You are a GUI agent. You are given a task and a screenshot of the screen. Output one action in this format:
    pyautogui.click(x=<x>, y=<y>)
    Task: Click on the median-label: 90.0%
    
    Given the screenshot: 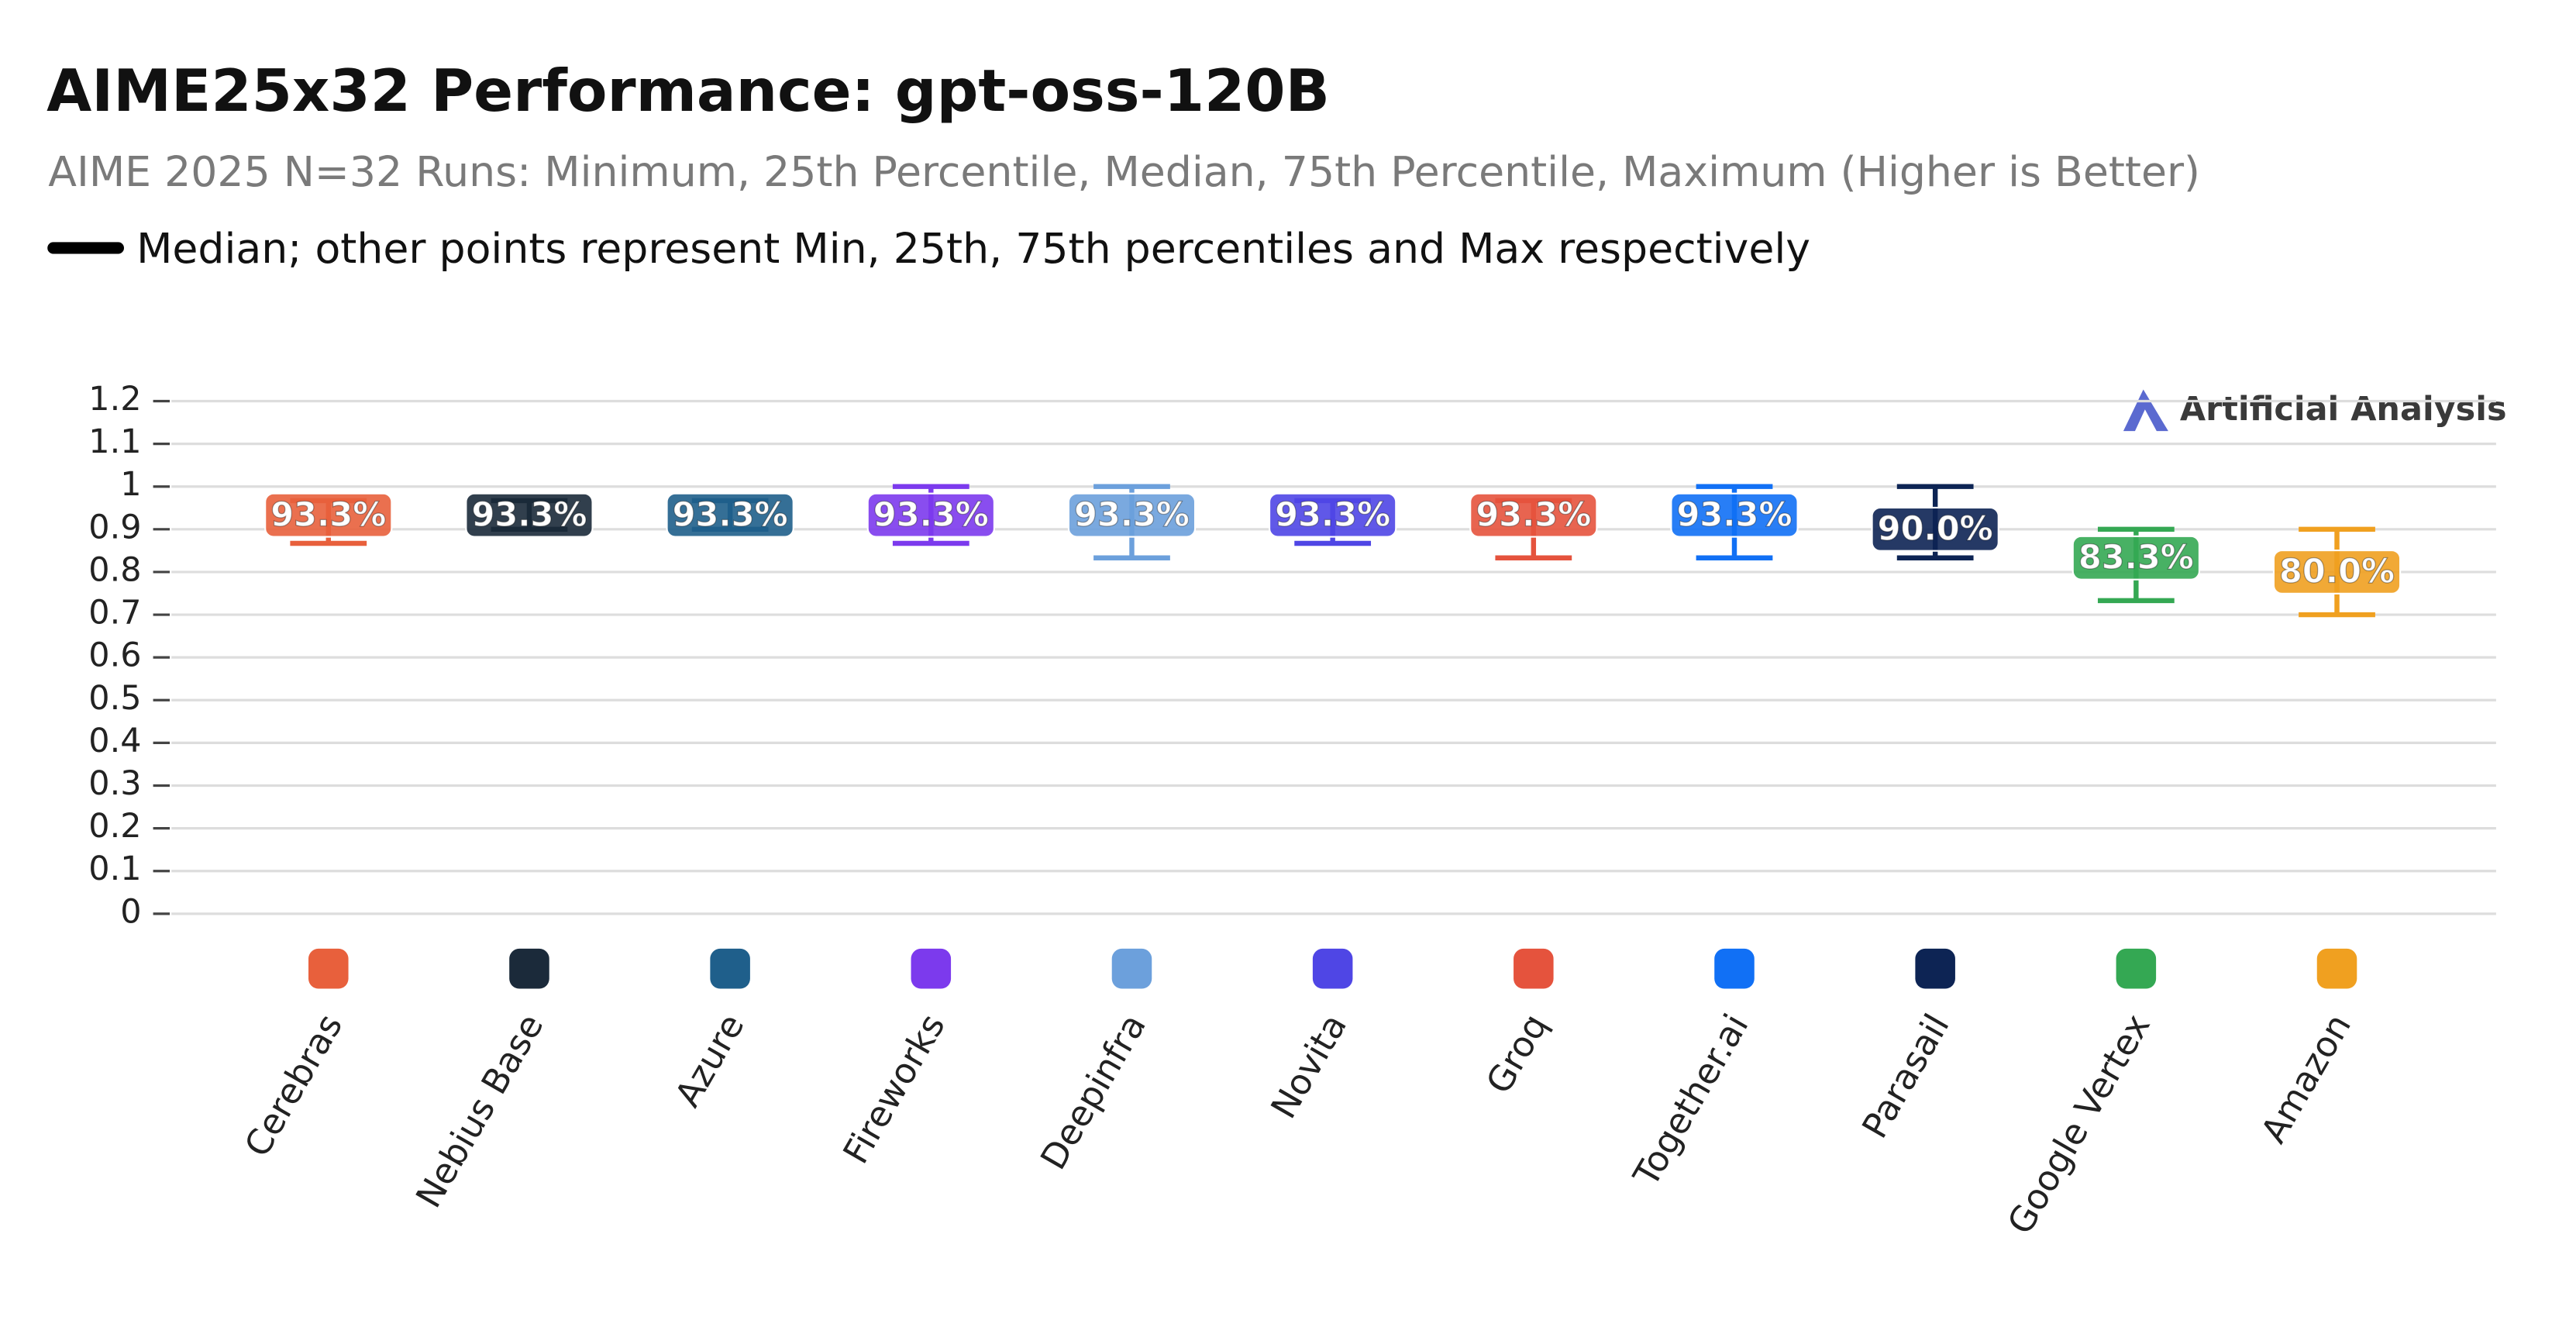 What is the action you would take?
    pyautogui.click(x=1935, y=528)
    